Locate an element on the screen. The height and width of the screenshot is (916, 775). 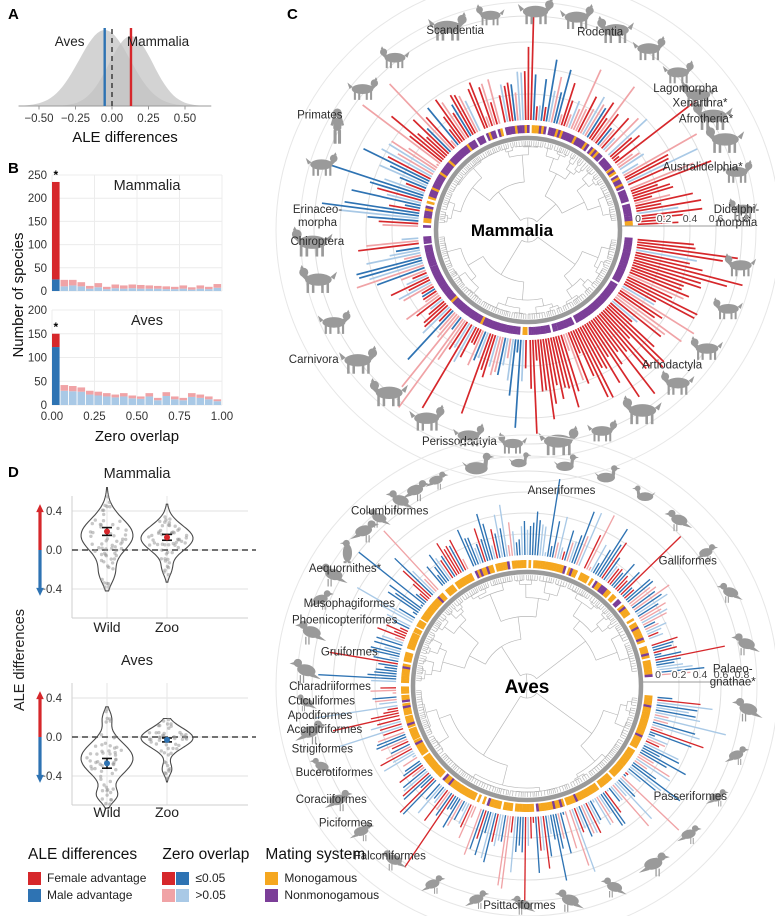
female-advantage-swatch is located at coordinates (34, 878).